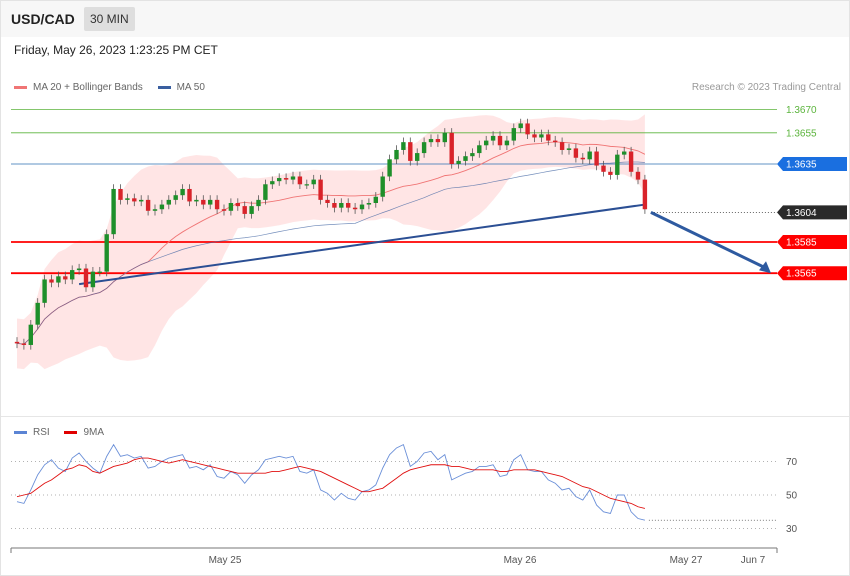 Image resolution: width=850 pixels, height=576 pixels. I want to click on rsi-ma-line, so click(331, 483).